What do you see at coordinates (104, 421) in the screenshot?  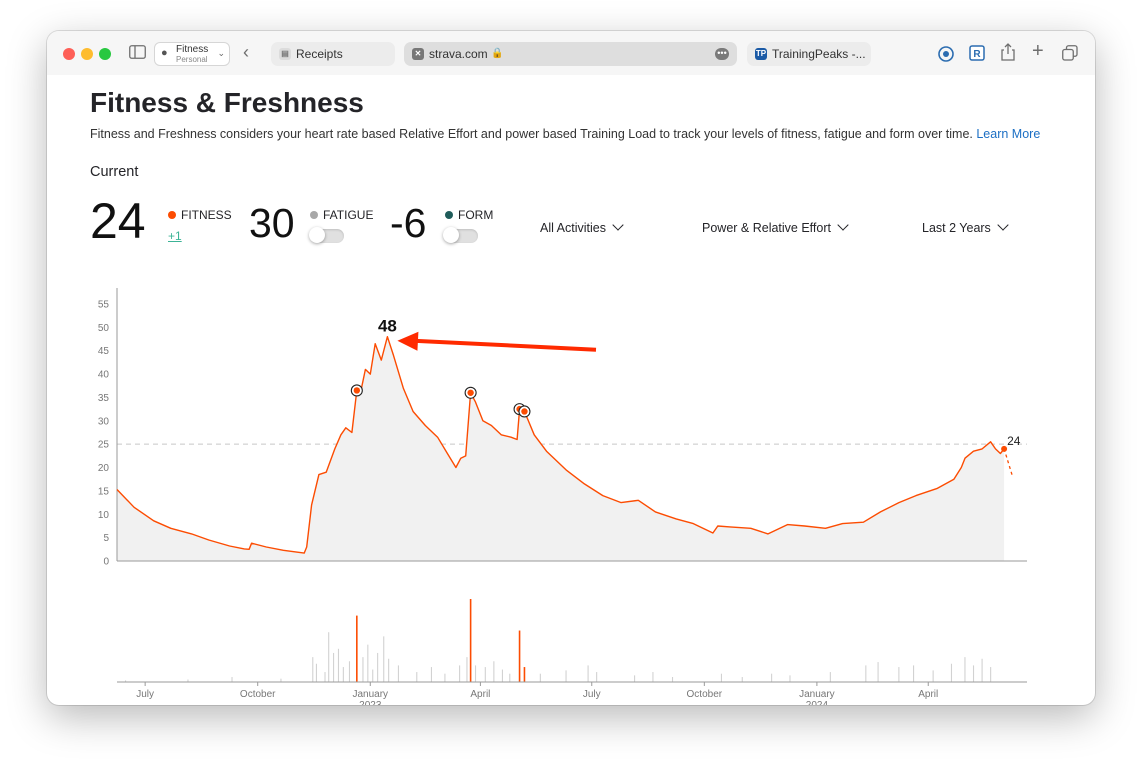 I see `y-tick-label: 30` at bounding box center [104, 421].